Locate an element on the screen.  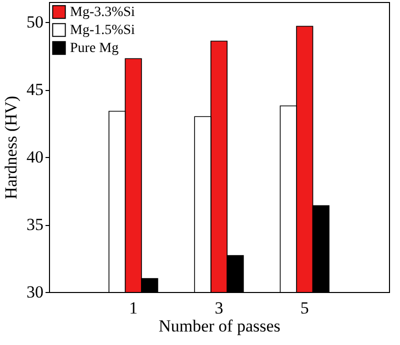
y-tick-label: 50 is located at coordinates (35, 22).